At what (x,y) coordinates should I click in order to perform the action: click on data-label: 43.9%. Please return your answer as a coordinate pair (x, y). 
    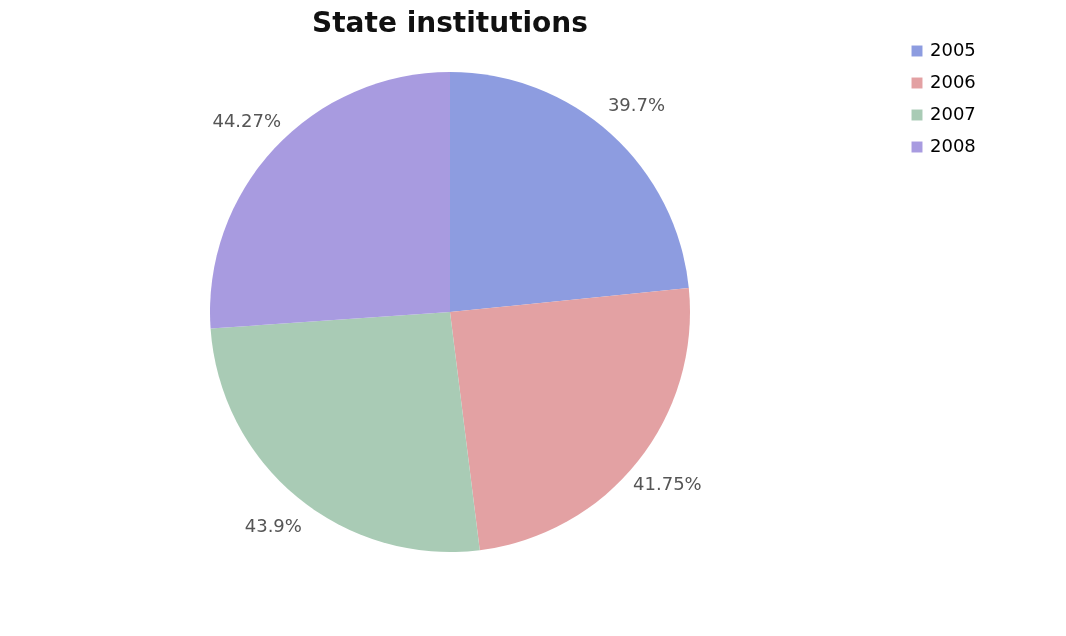
    Looking at the image, I should click on (273, 525).